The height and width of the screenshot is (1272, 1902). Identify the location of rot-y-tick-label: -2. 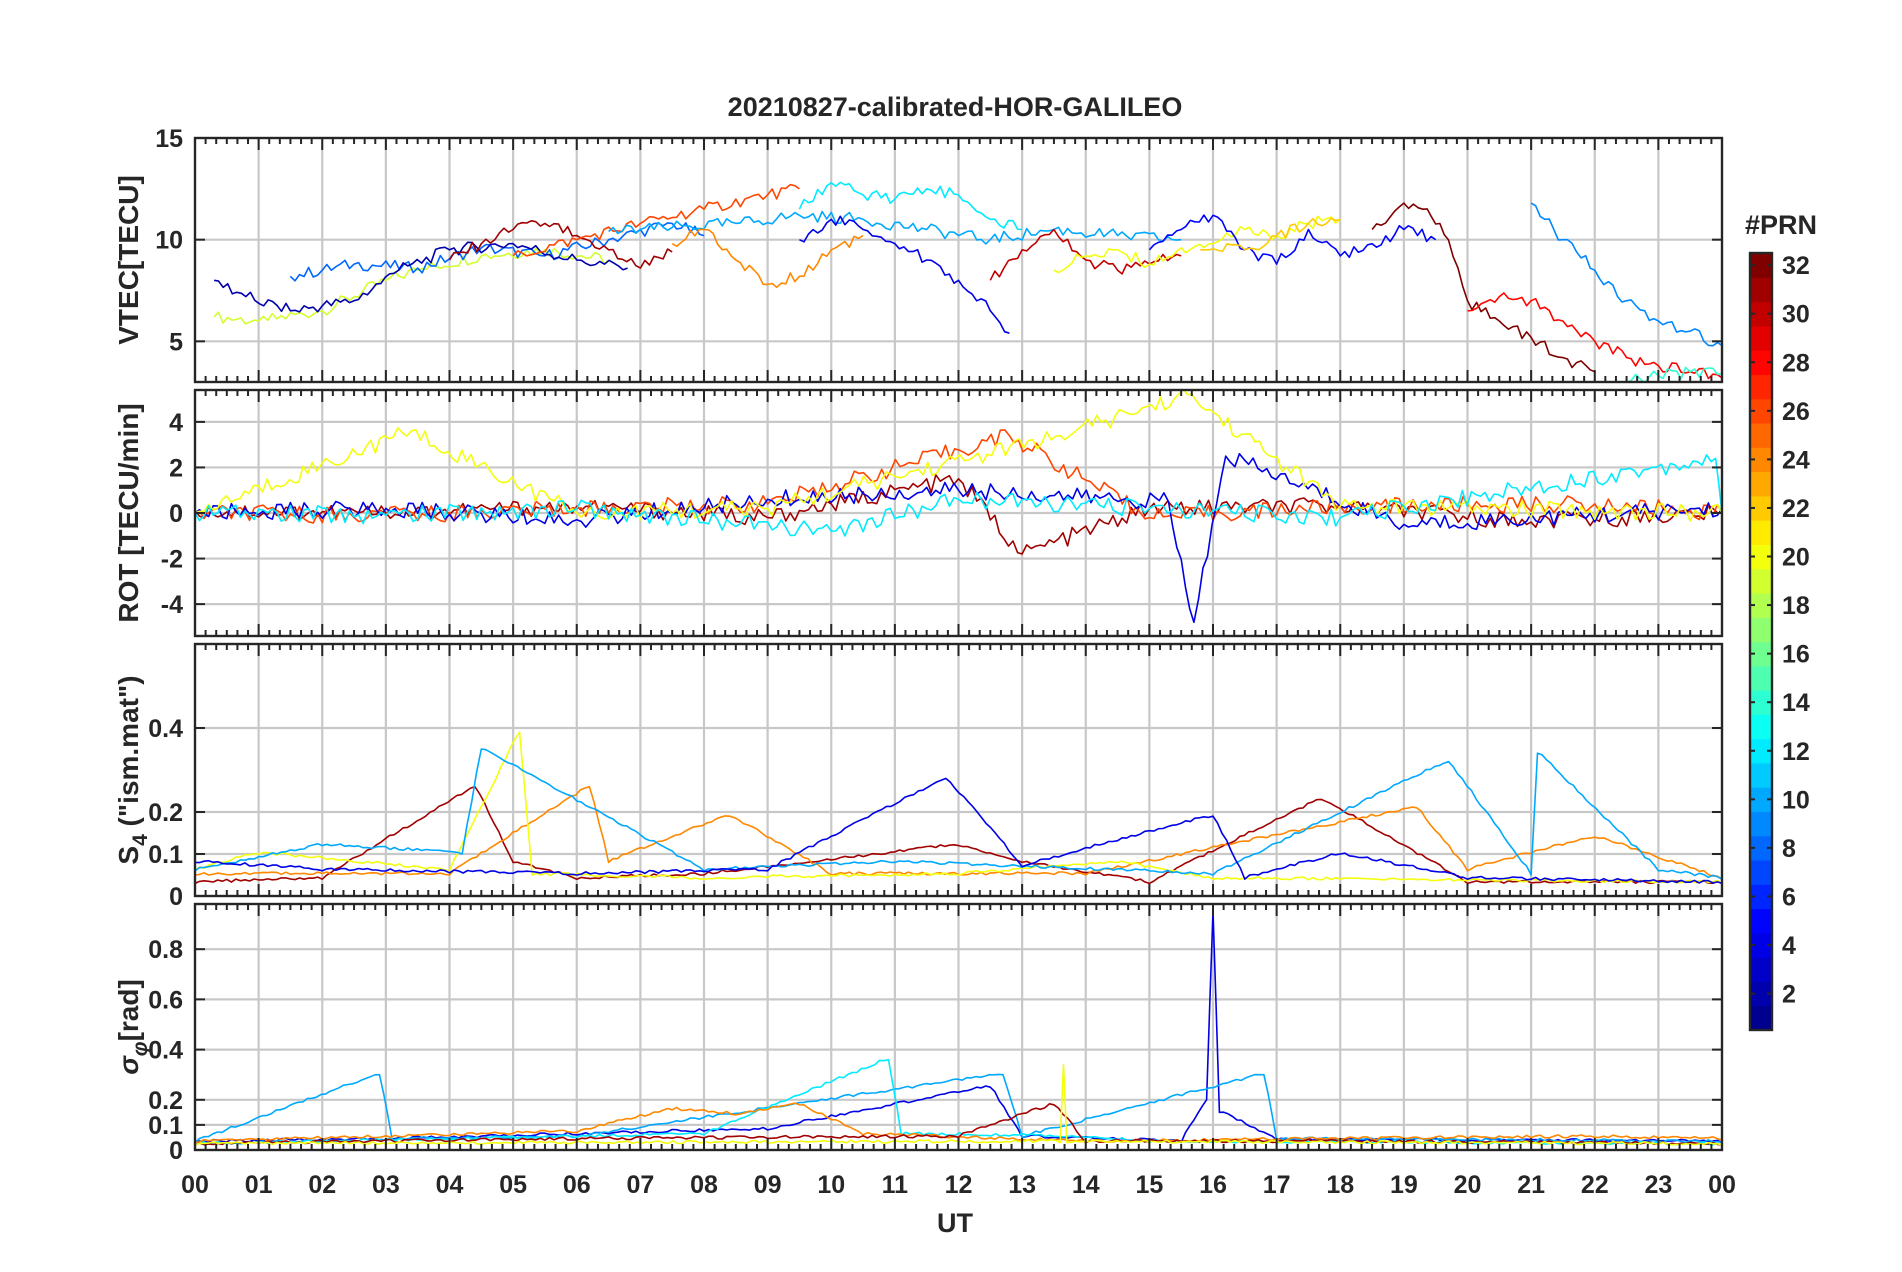
(172, 560).